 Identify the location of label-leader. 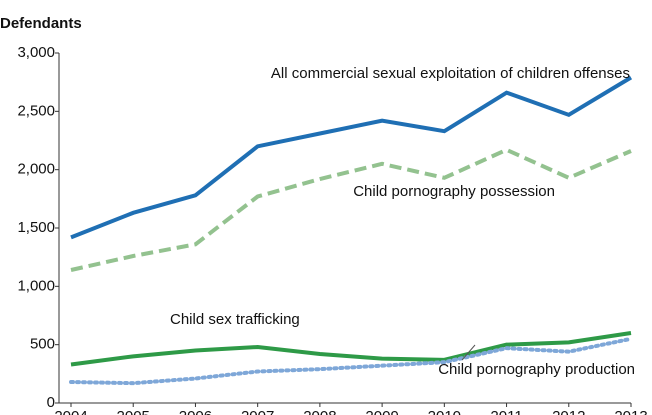
(468, 352).